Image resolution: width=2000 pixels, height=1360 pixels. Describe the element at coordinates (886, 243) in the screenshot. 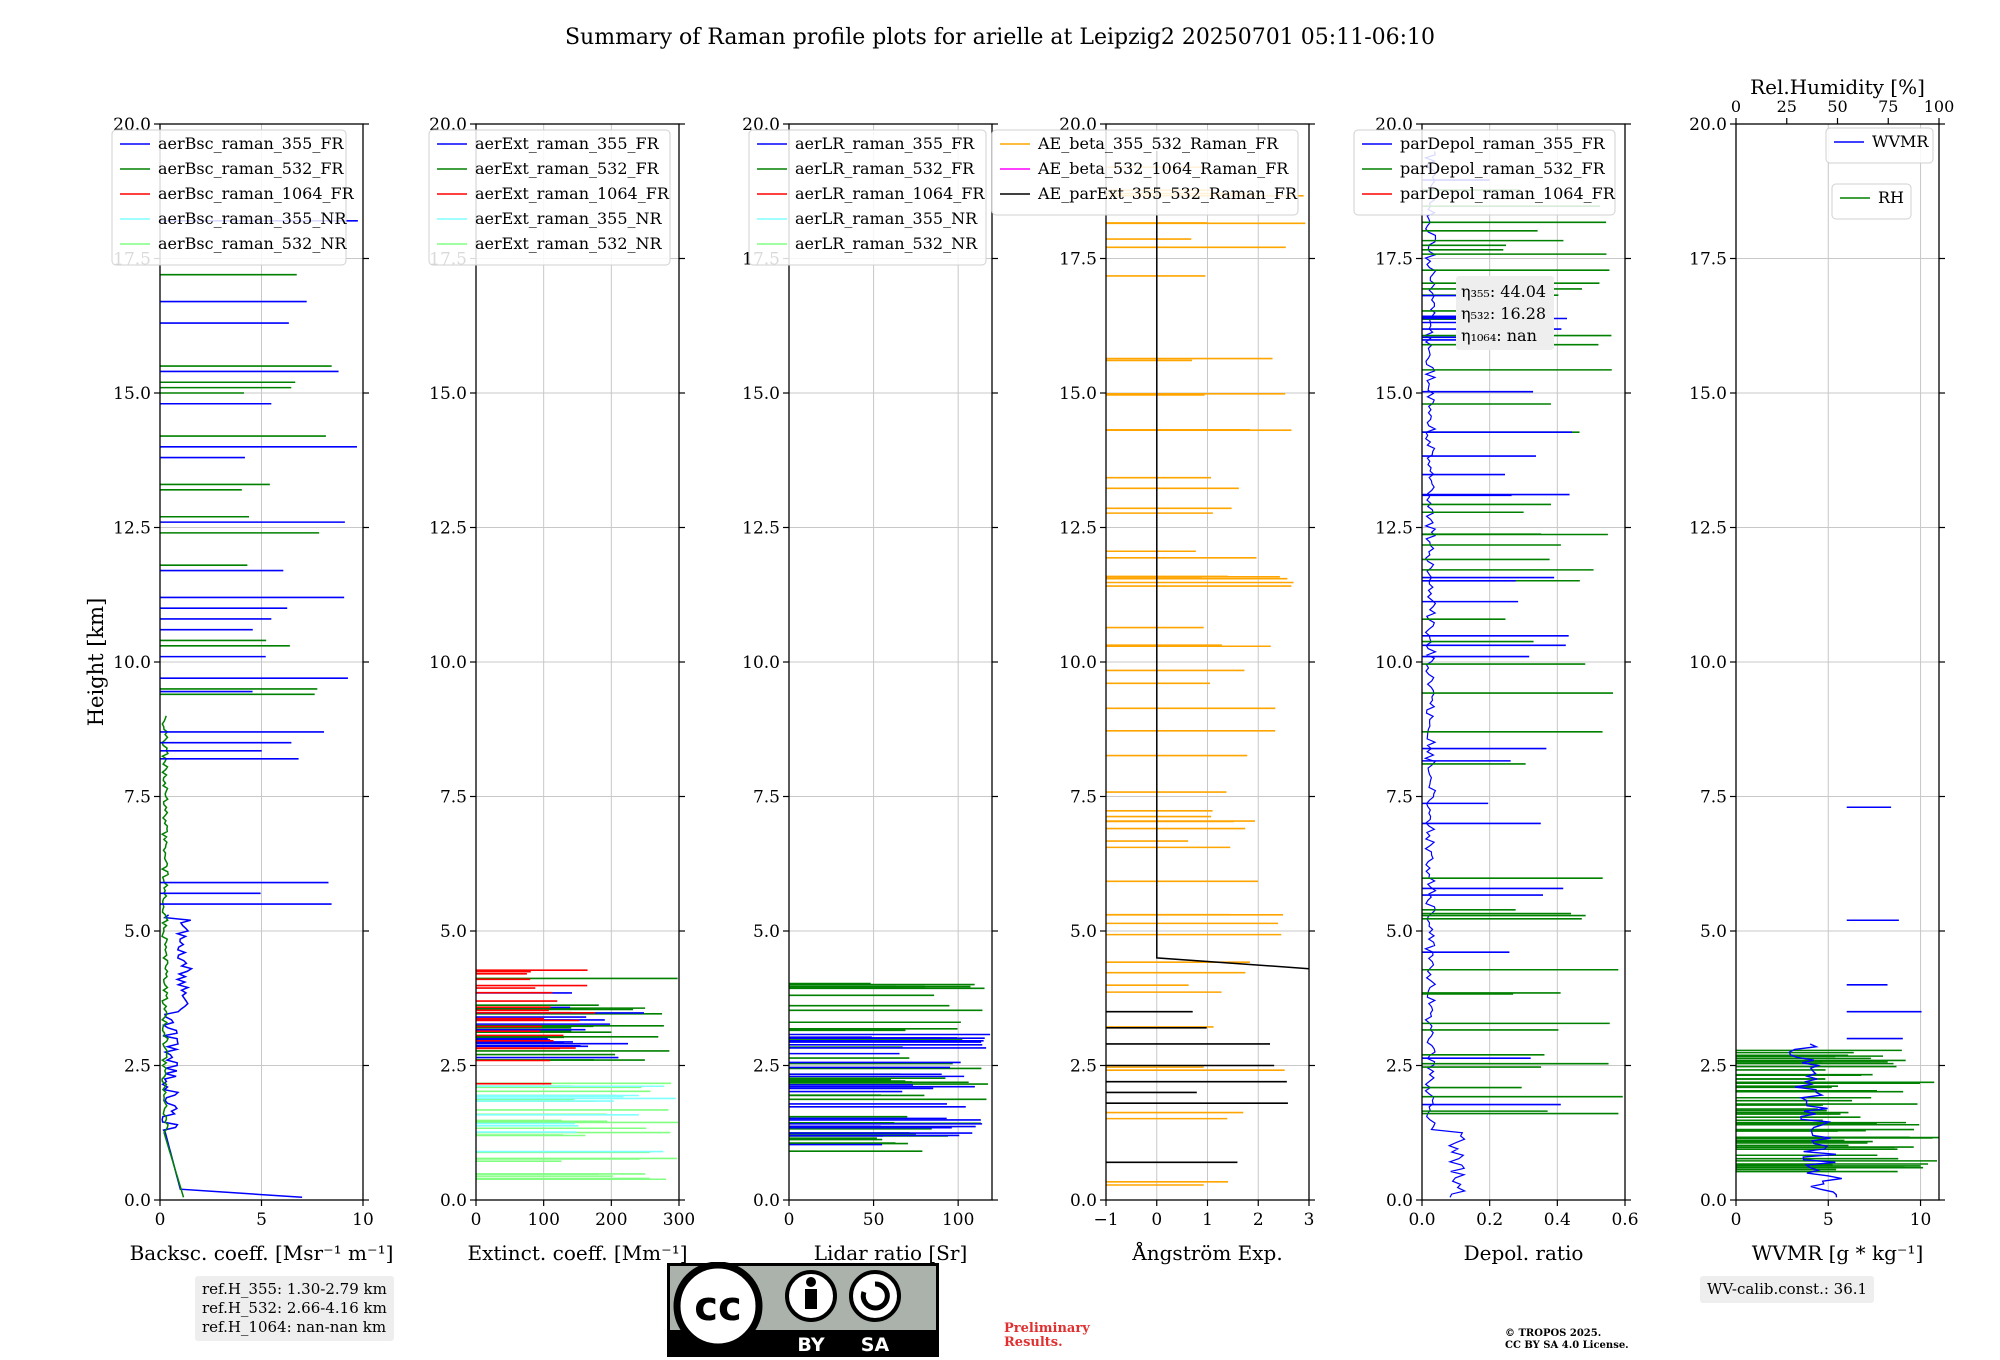

I see `legend-entry: aerLR_raman_532_NR` at that location.